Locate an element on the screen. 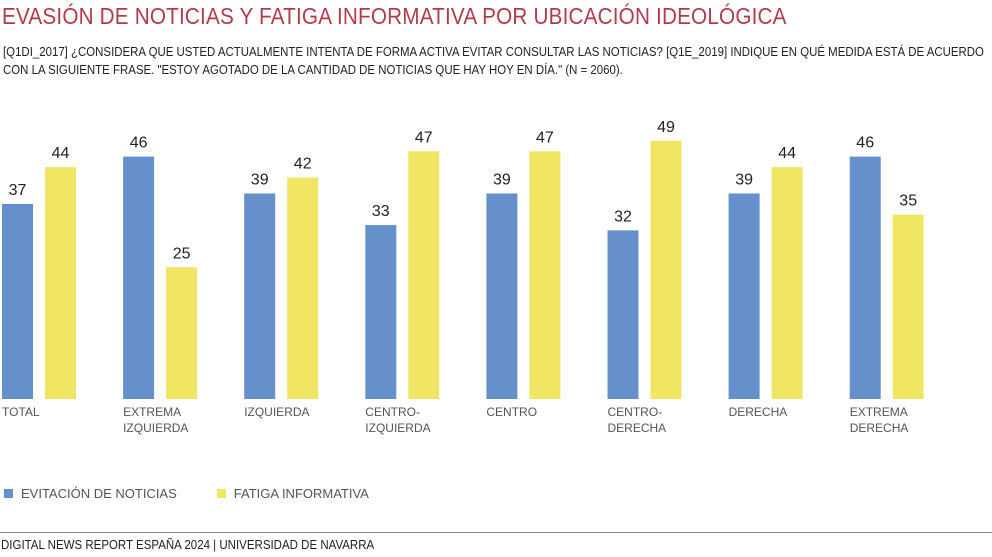 This screenshot has width=992, height=557. category-label-7: EXTREMA is located at coordinates (879, 412).